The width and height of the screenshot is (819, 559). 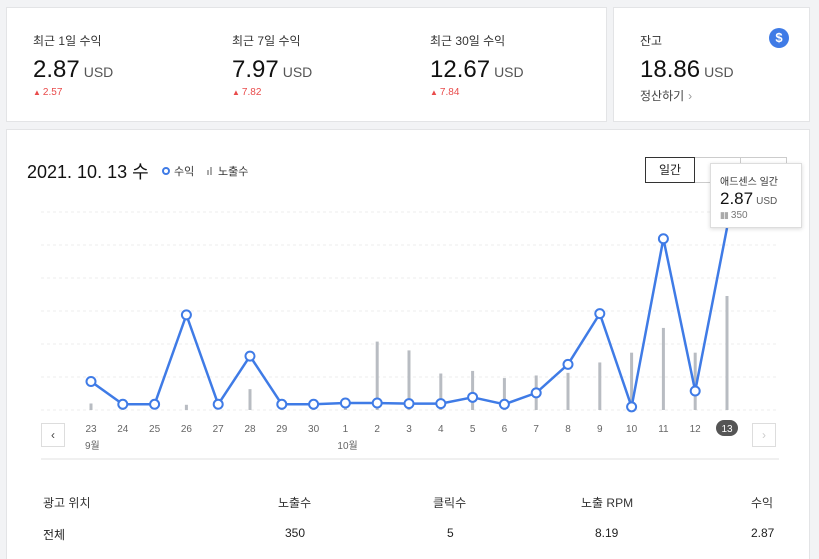 I want to click on selected-day-badge, so click(x=727, y=428).